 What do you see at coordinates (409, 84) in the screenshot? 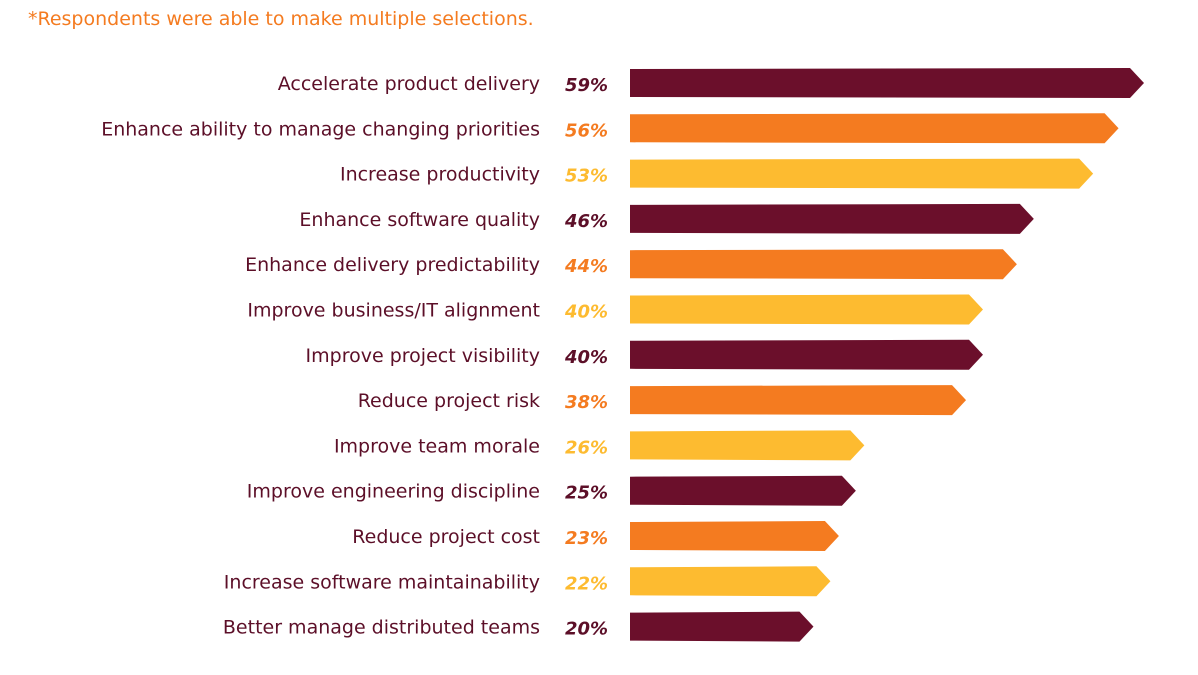
I see `category-label: Accelerate product delivery` at bounding box center [409, 84].